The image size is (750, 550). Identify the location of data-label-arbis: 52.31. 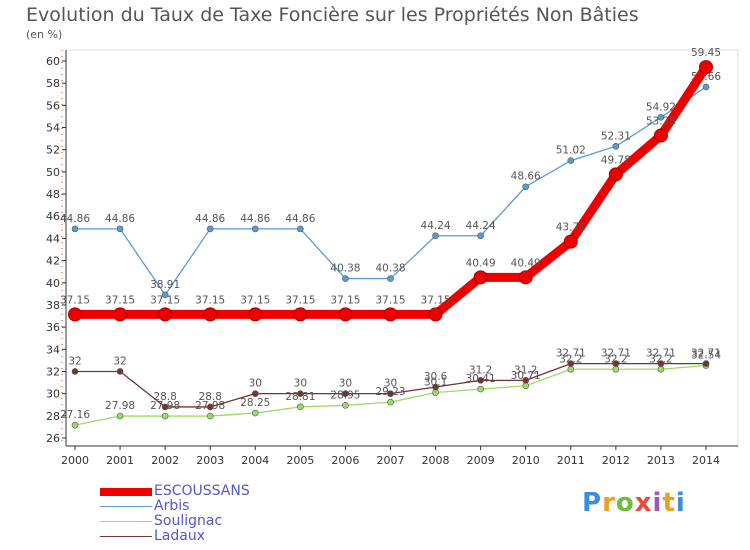
(616, 136).